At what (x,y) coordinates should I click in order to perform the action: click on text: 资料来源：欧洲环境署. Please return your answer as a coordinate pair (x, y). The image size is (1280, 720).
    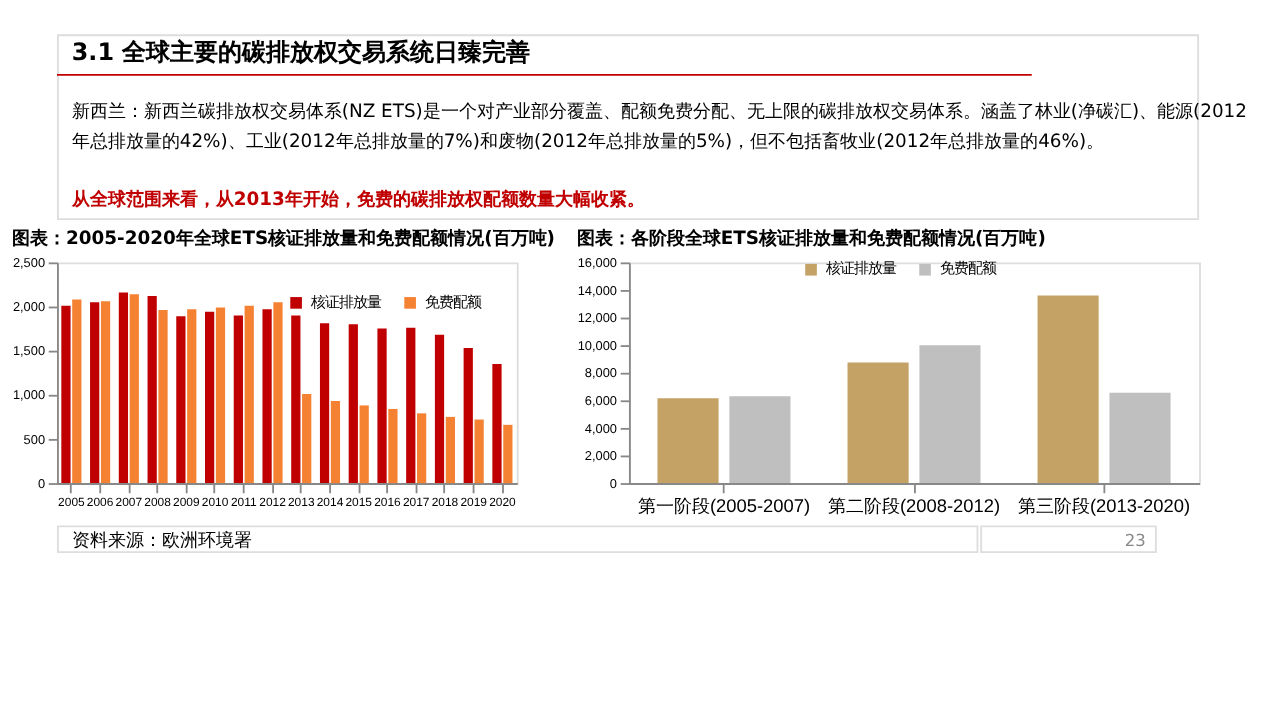
    Looking at the image, I should click on (161, 540).